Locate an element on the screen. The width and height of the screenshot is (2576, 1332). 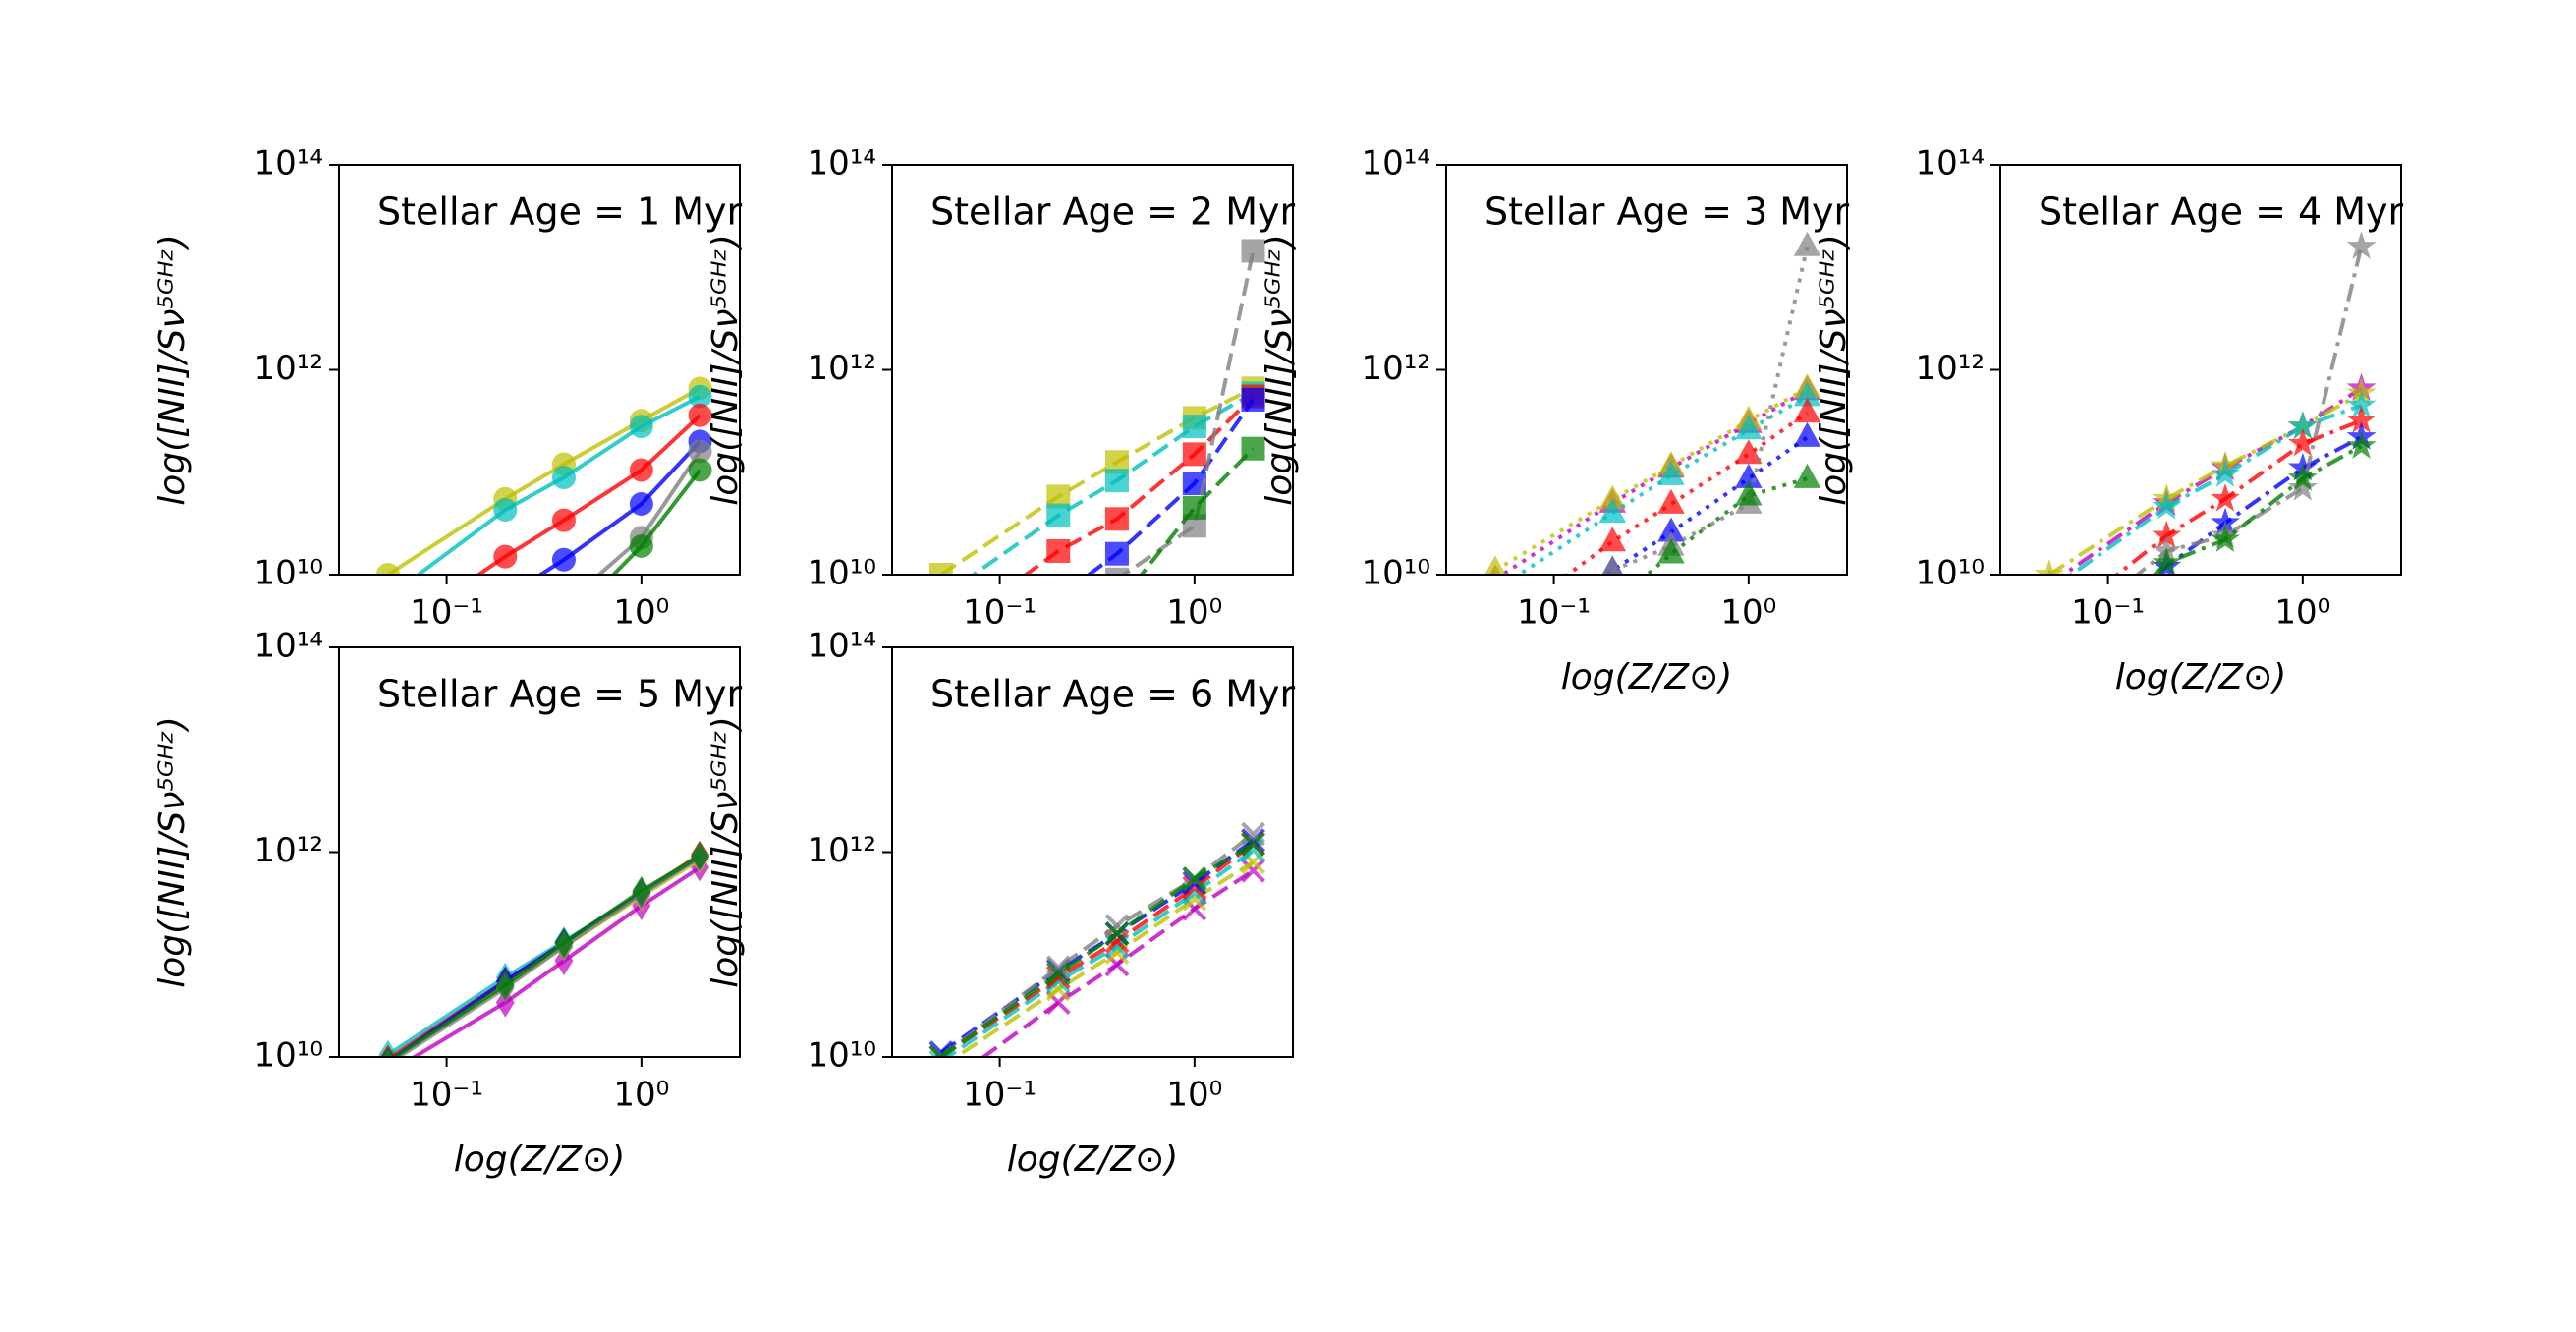
panel-title: Stellar Age = 3 Myr is located at coordinates (1667, 212).